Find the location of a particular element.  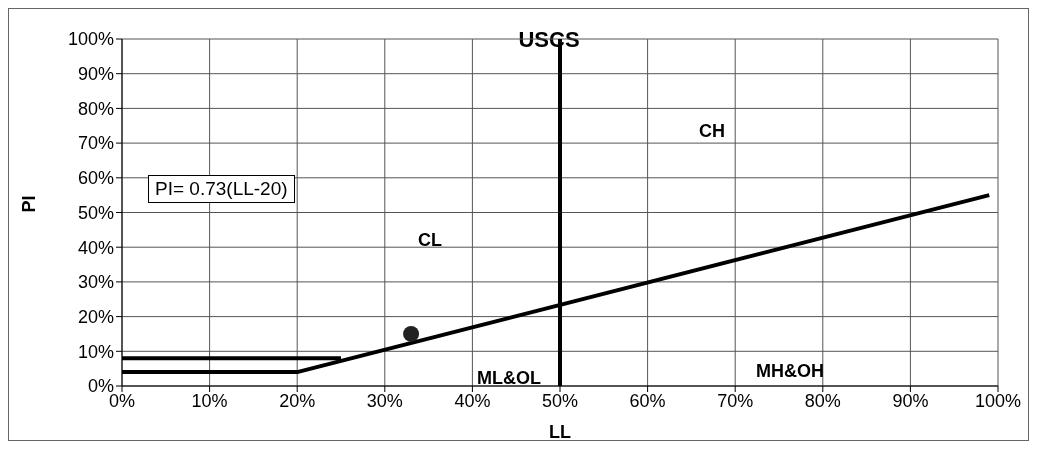

x-tick-label: 70% is located at coordinates (735, 400).